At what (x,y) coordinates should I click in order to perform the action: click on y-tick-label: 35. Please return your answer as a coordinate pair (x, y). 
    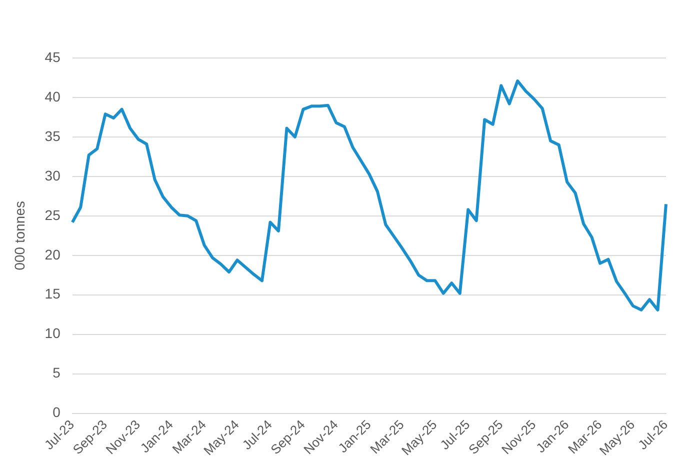
    Looking at the image, I should click on (52, 136).